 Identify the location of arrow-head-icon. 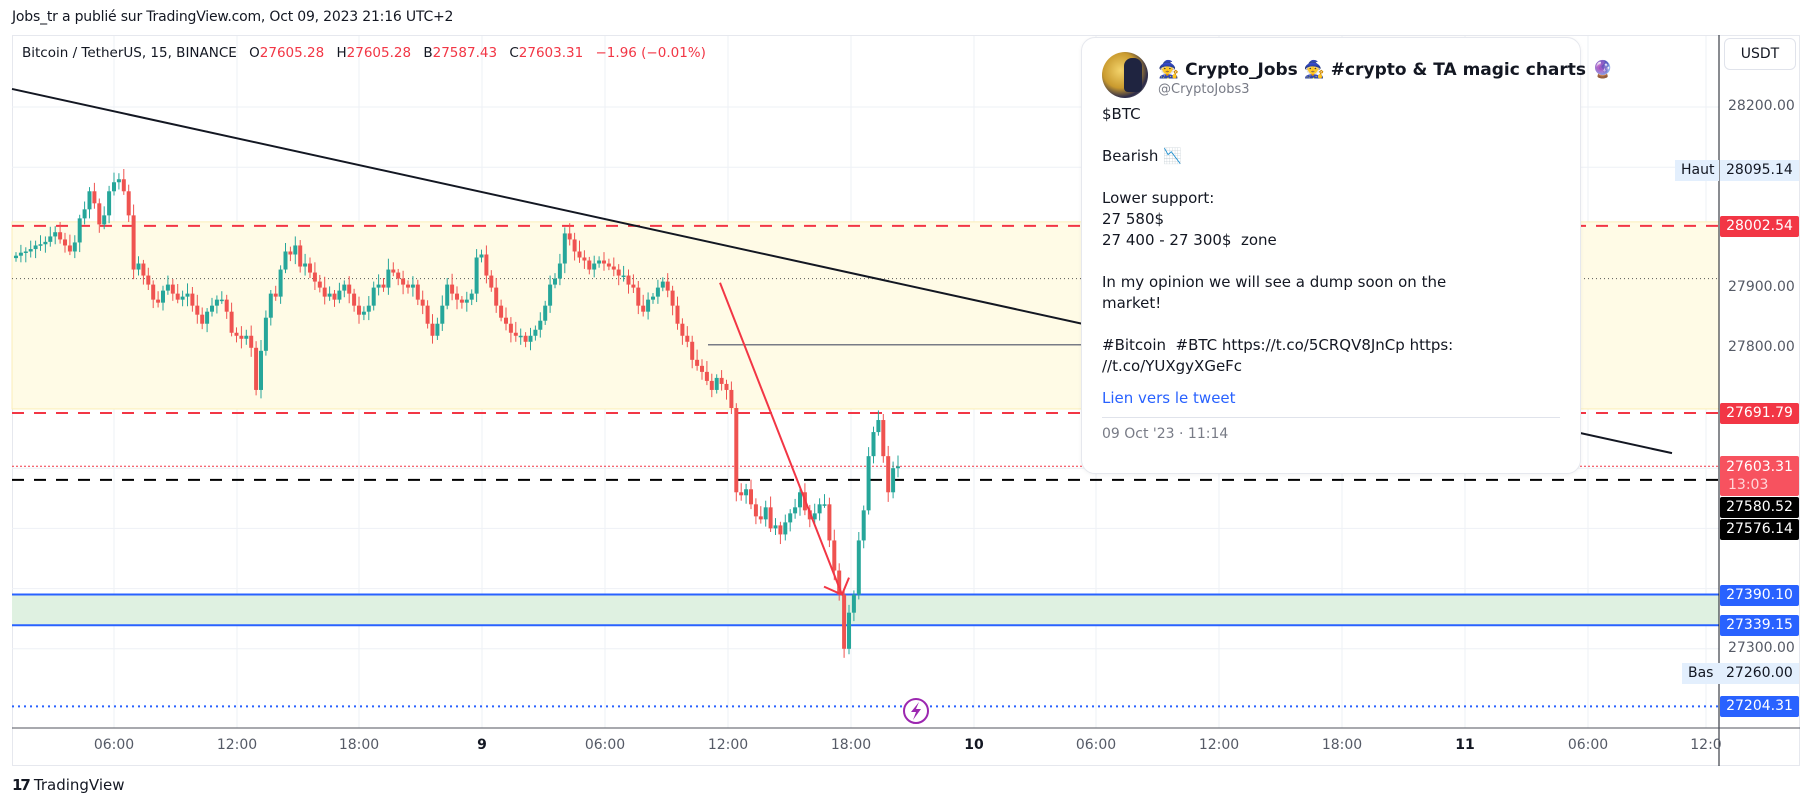
(836, 586).